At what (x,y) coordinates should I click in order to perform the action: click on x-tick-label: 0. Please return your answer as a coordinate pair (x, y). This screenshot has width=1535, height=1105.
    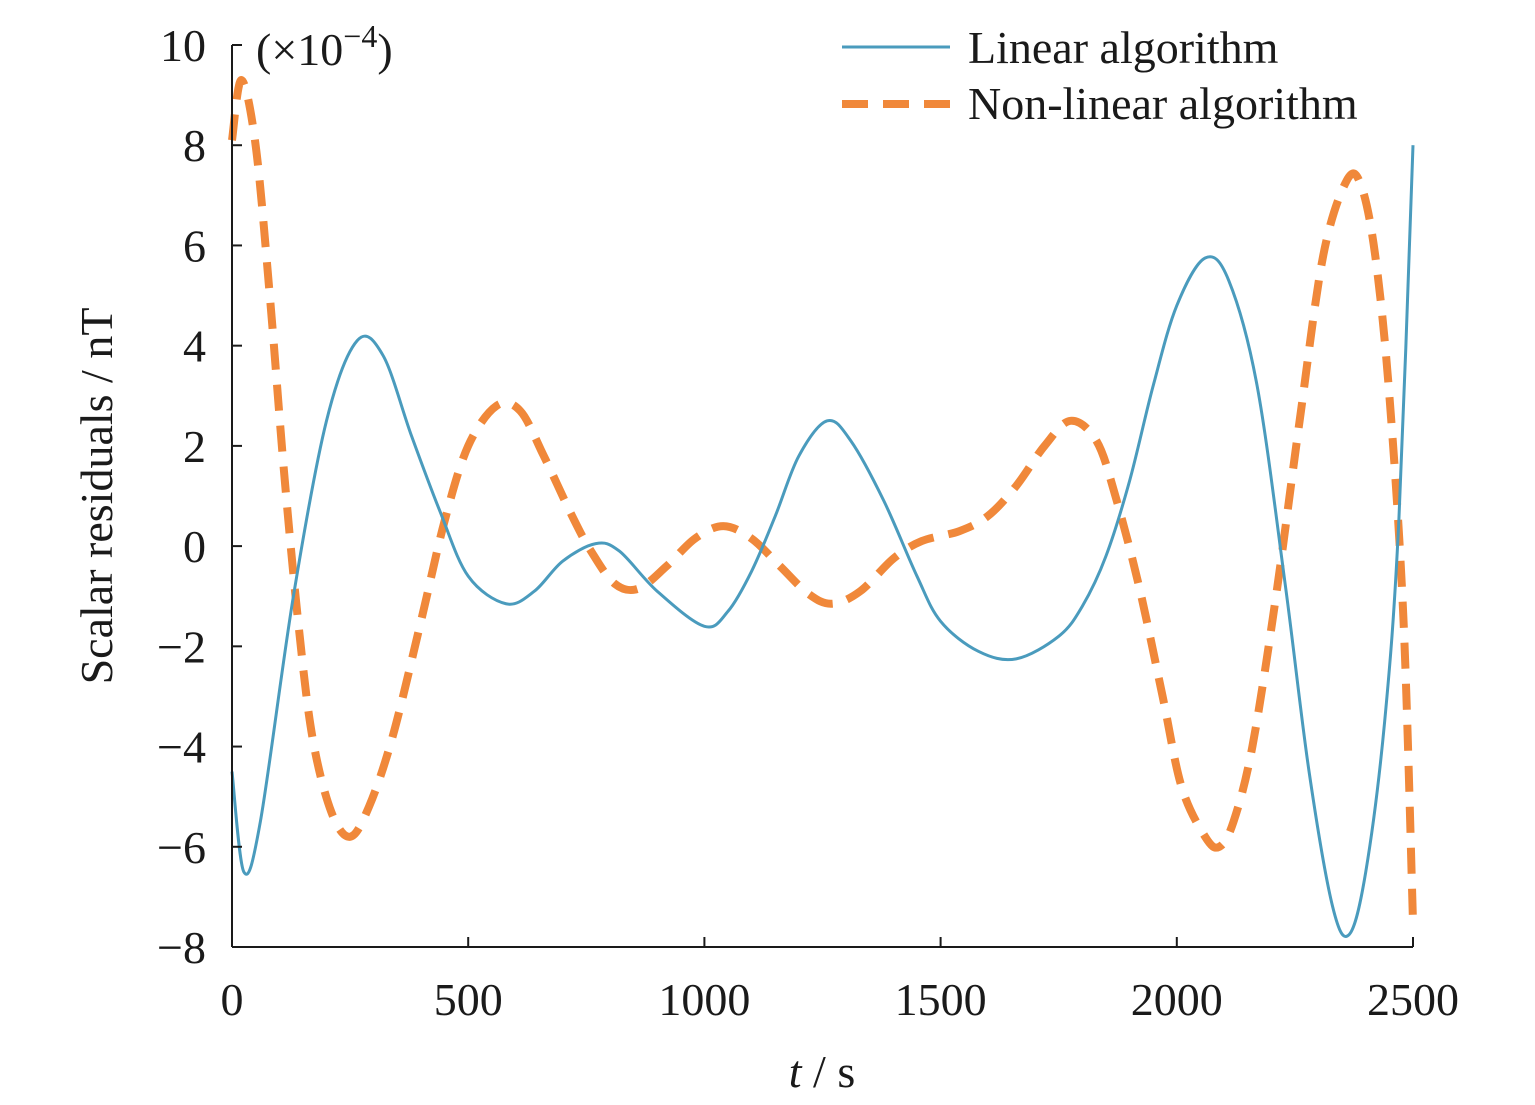
    Looking at the image, I should click on (232, 999).